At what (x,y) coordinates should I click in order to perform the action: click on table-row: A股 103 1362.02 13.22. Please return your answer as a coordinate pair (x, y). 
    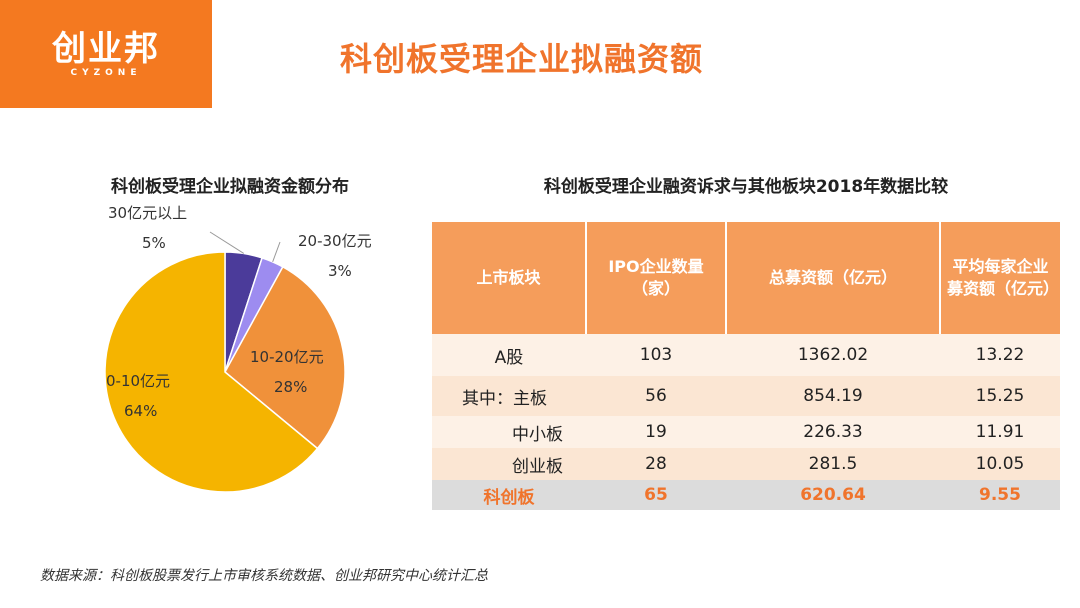
    Looking at the image, I should click on (746, 355).